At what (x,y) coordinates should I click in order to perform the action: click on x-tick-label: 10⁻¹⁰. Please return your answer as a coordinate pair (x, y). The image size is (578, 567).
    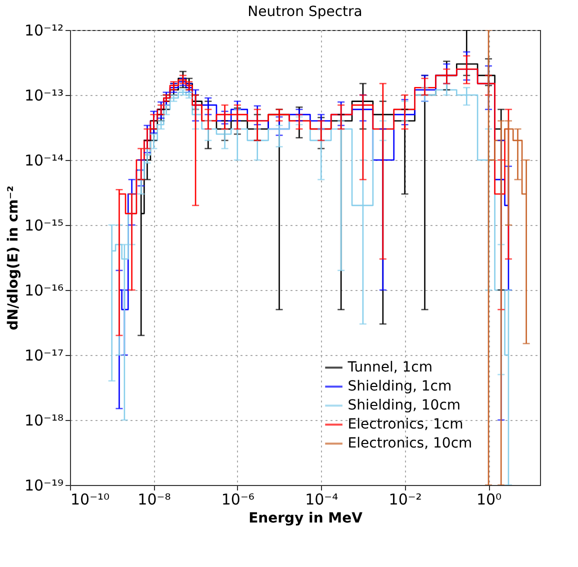
    Looking at the image, I should click on (90, 499).